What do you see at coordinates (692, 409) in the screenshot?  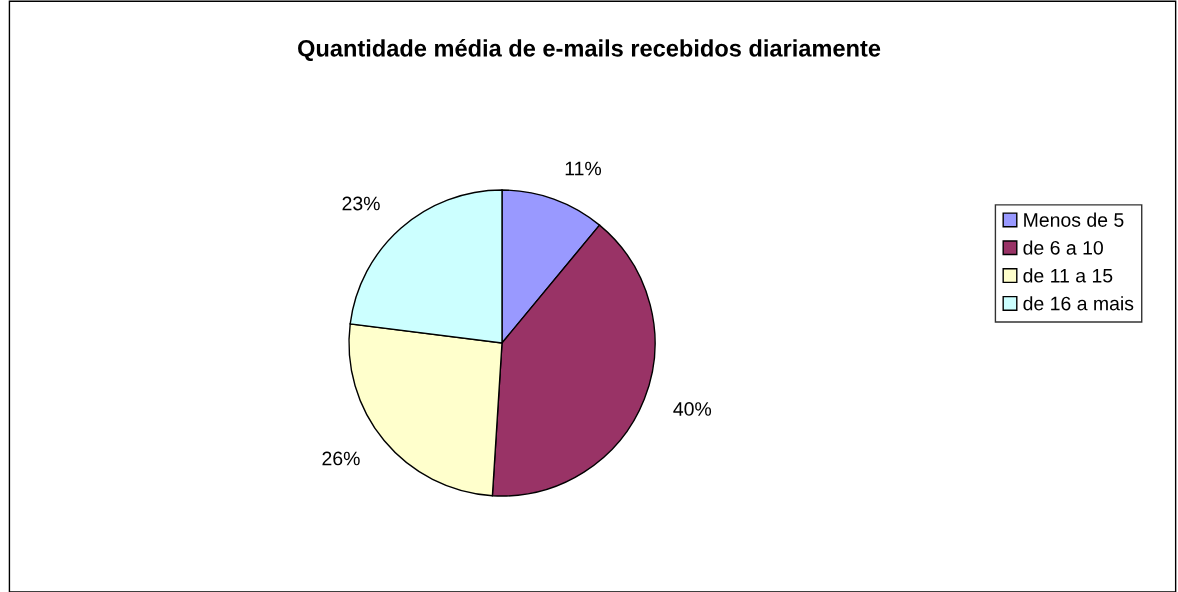 I see `data-label: 40%` at bounding box center [692, 409].